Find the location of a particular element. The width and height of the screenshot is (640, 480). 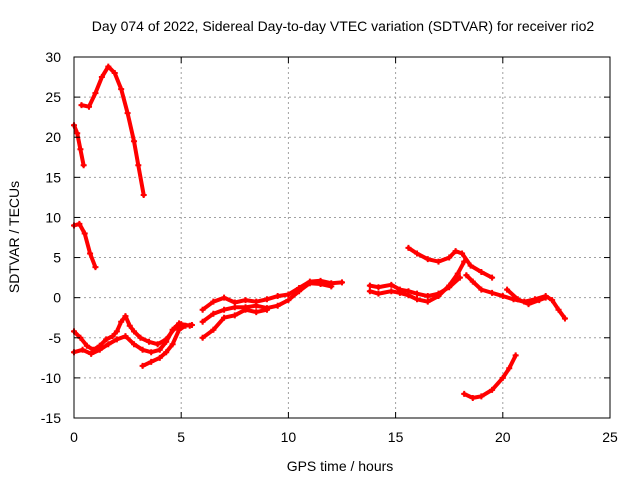

x-tick-label: 10 is located at coordinates (289, 437).